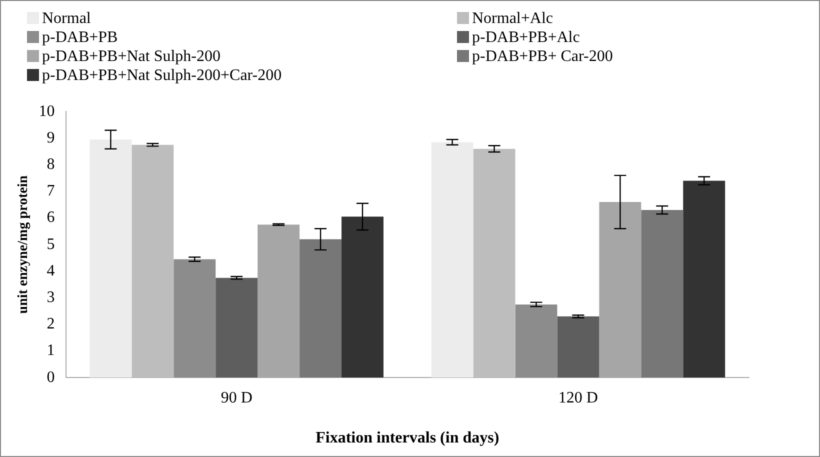  Describe the element at coordinates (50, 377) in the screenshot. I see `y-tick-label: 0` at that location.